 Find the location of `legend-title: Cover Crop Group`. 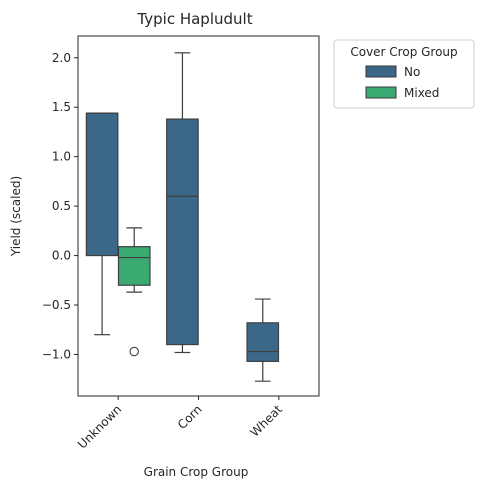

legend-title: Cover Crop Group is located at coordinates (403, 52).